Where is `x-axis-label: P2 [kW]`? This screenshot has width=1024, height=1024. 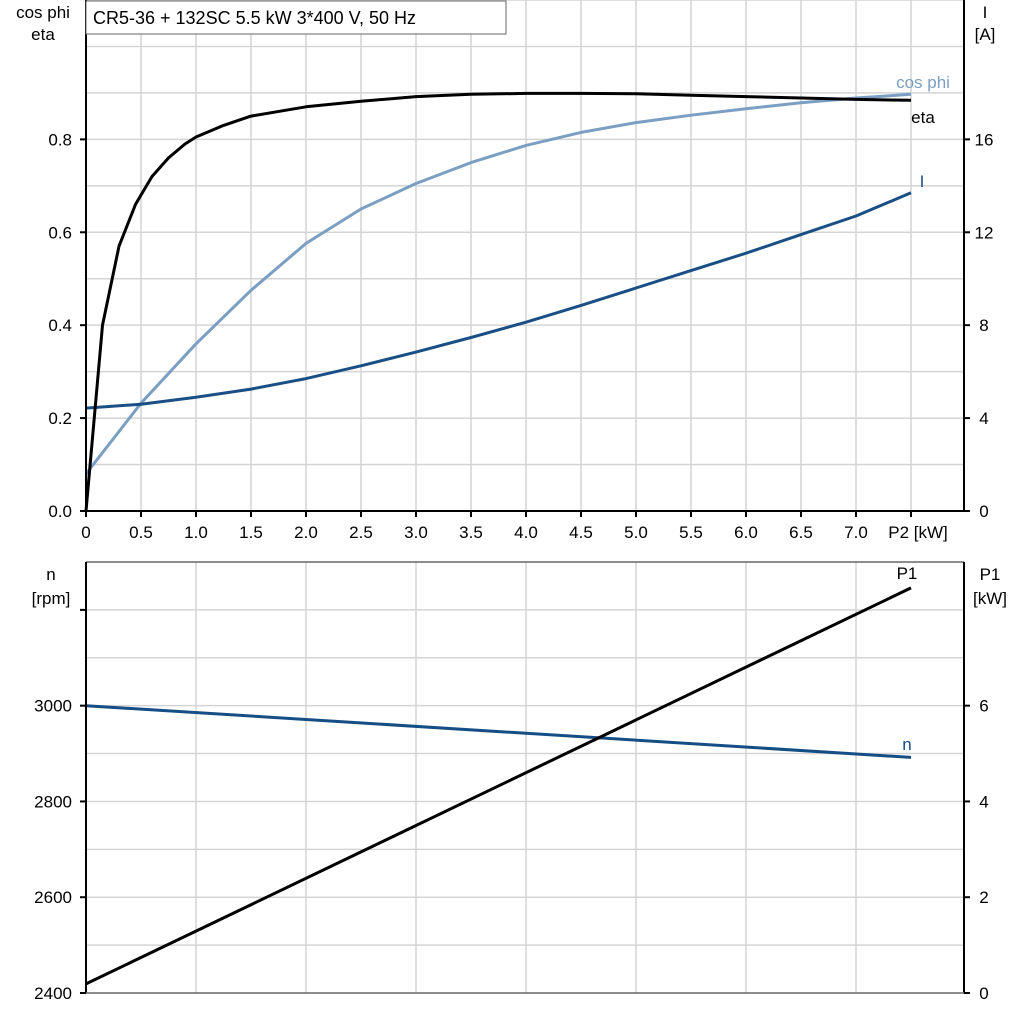
x-axis-label: P2 [kW] is located at coordinates (918, 532).